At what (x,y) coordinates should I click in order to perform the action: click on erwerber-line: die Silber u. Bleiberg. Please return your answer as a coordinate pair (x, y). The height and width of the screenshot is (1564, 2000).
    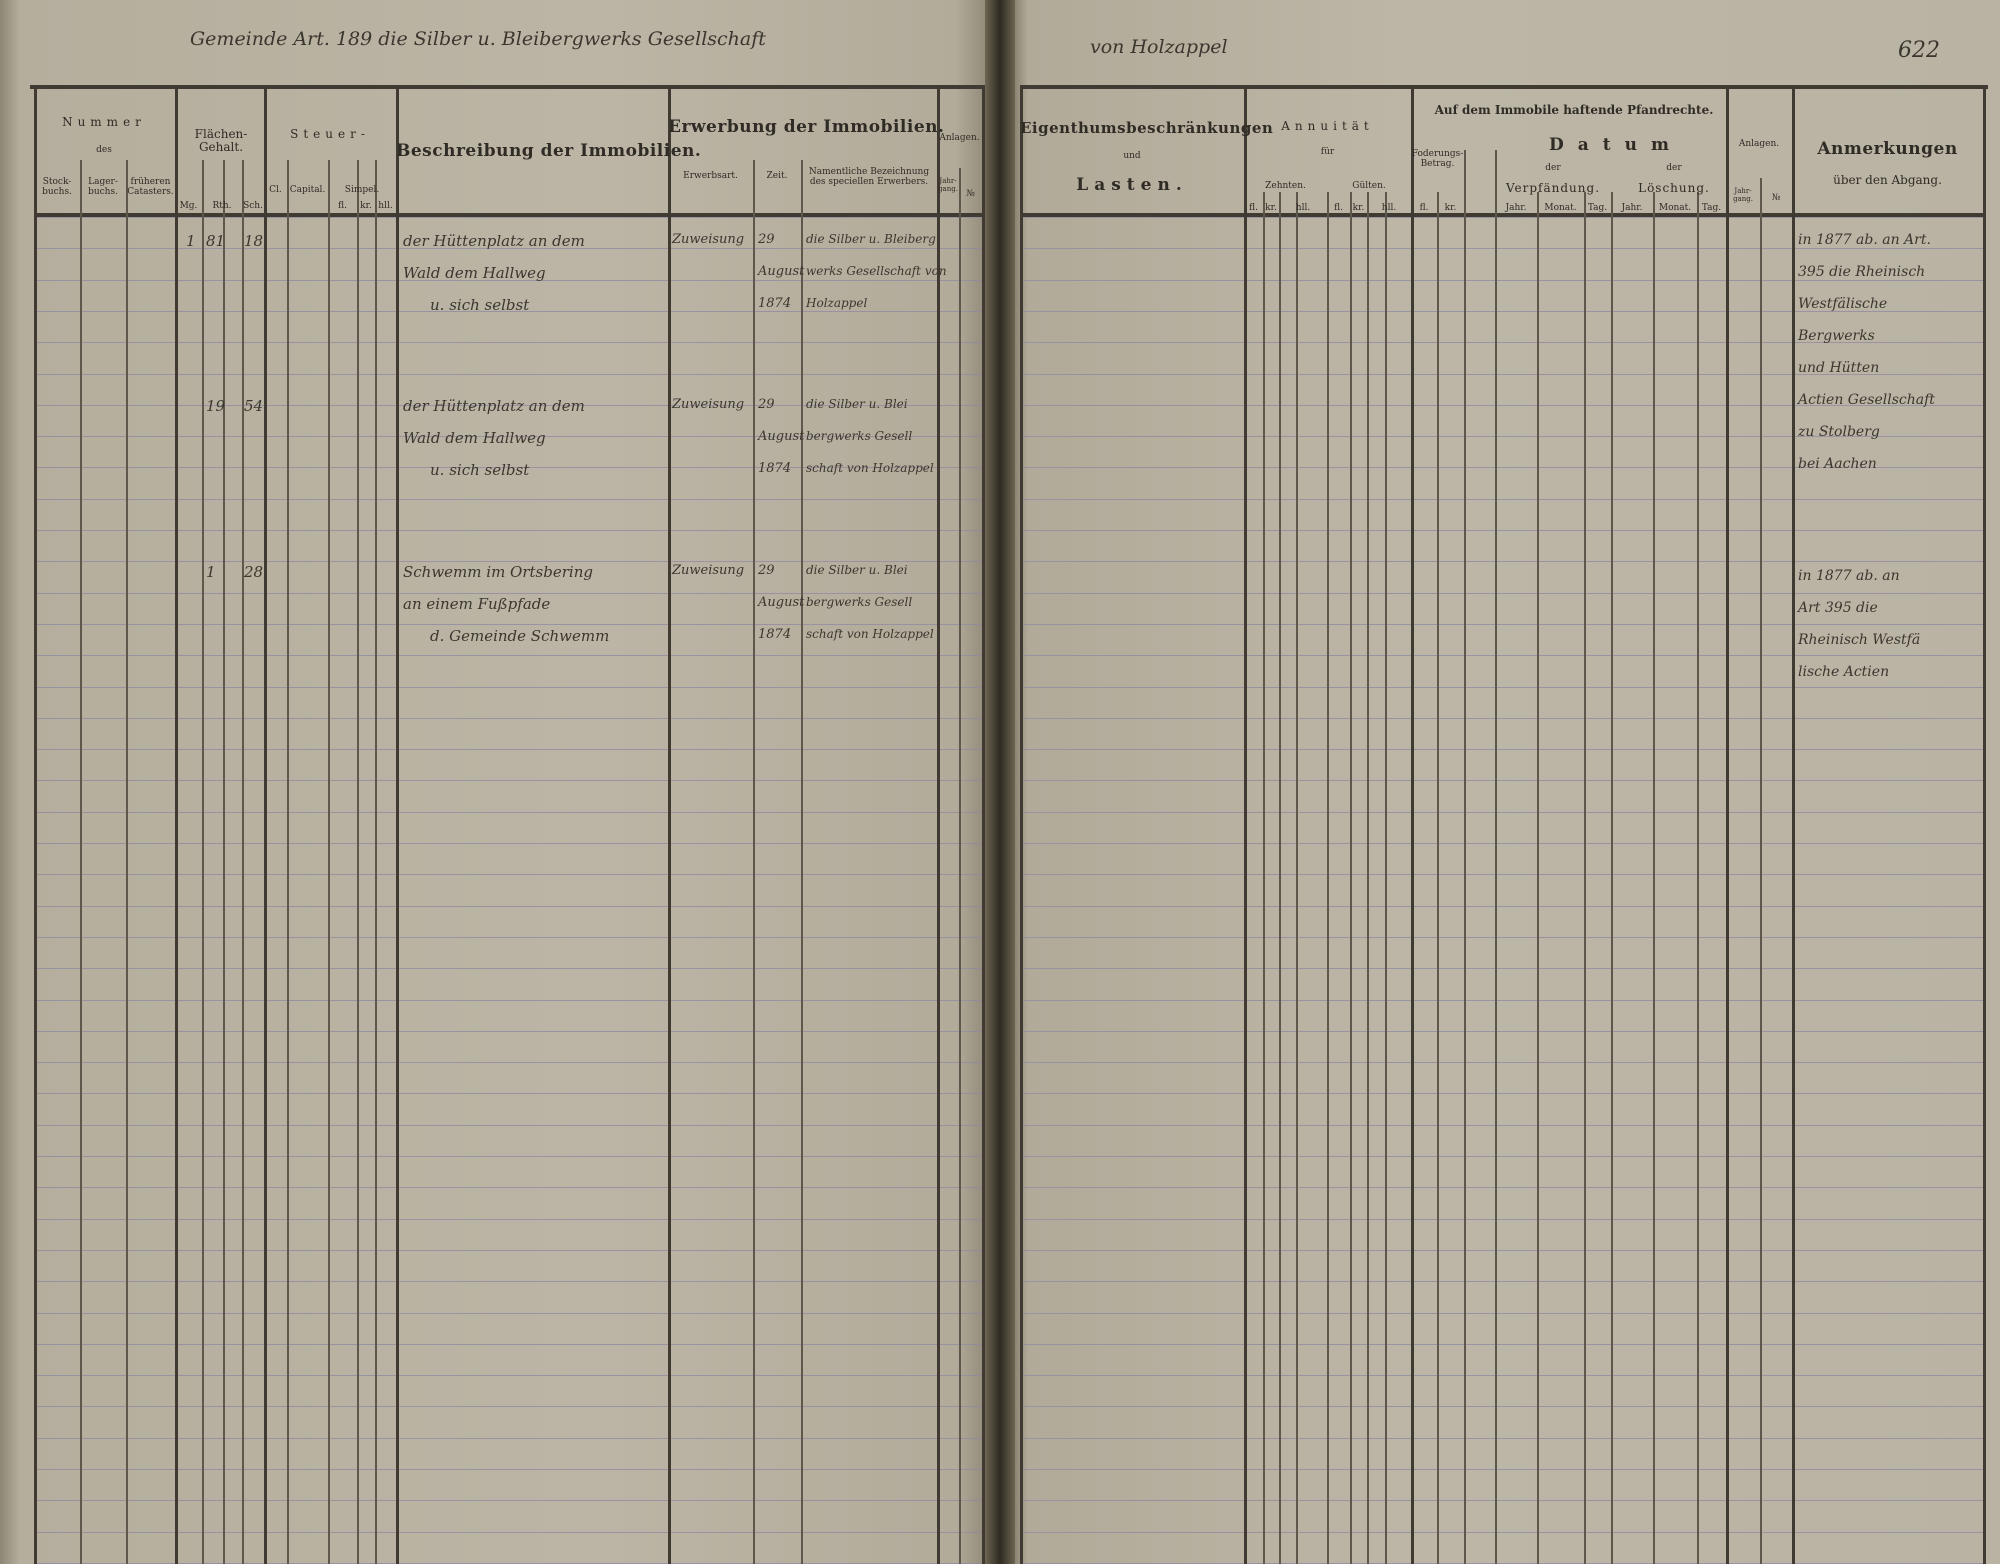
    Looking at the image, I should click on (871, 239).